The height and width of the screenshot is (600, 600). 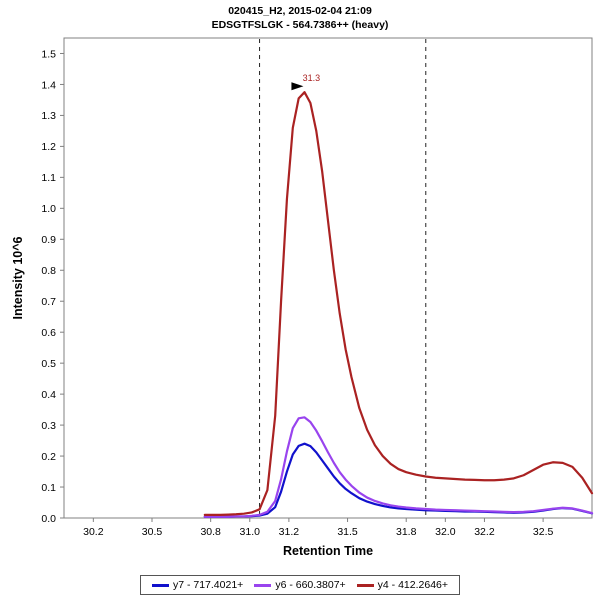 What do you see at coordinates (48, 488) in the screenshot?
I see `y-axis-tick-label: 0.1` at bounding box center [48, 488].